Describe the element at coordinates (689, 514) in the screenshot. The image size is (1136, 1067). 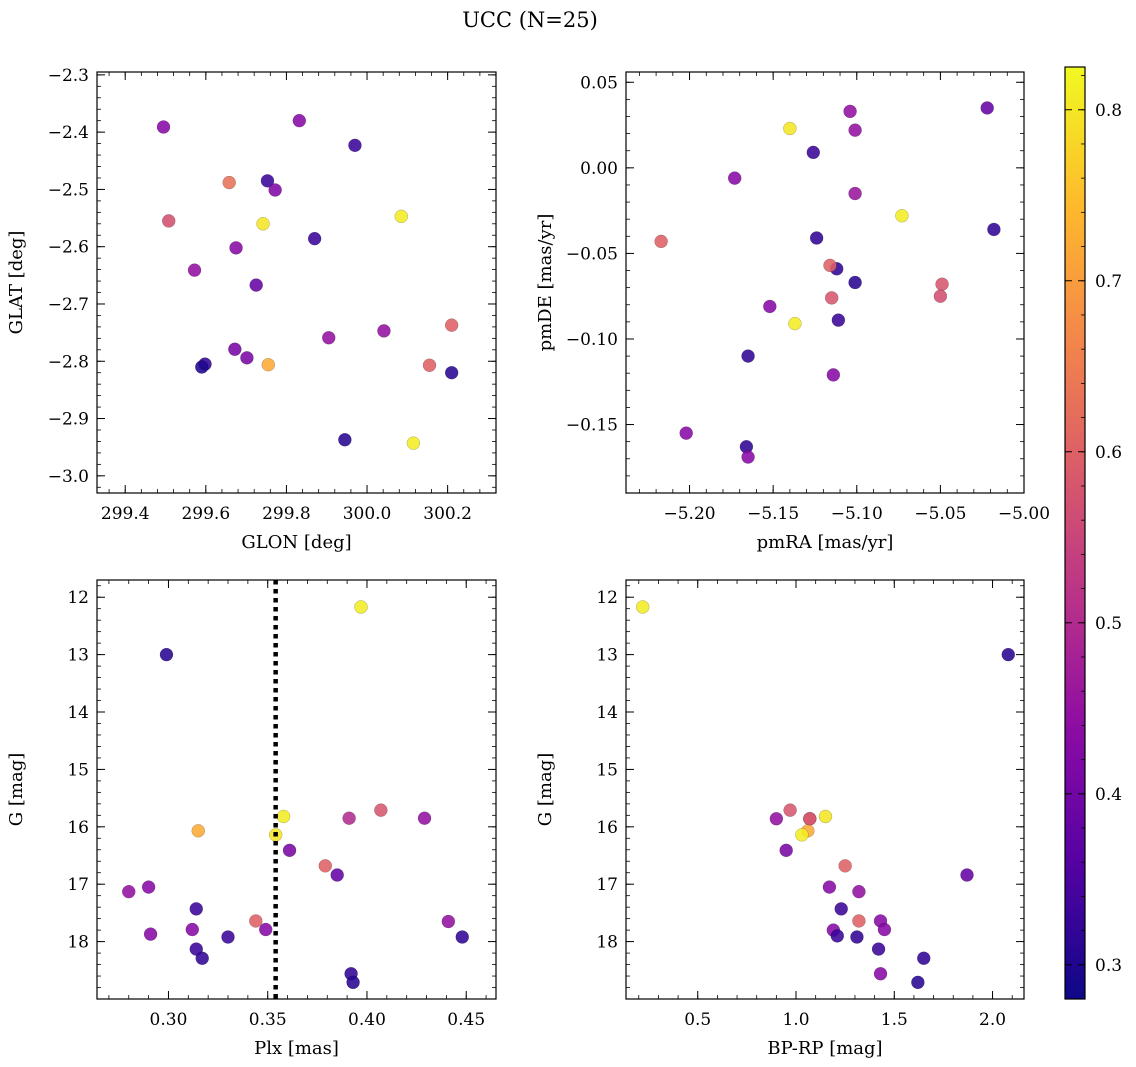
I see `x-tick-label: −5.20` at that location.